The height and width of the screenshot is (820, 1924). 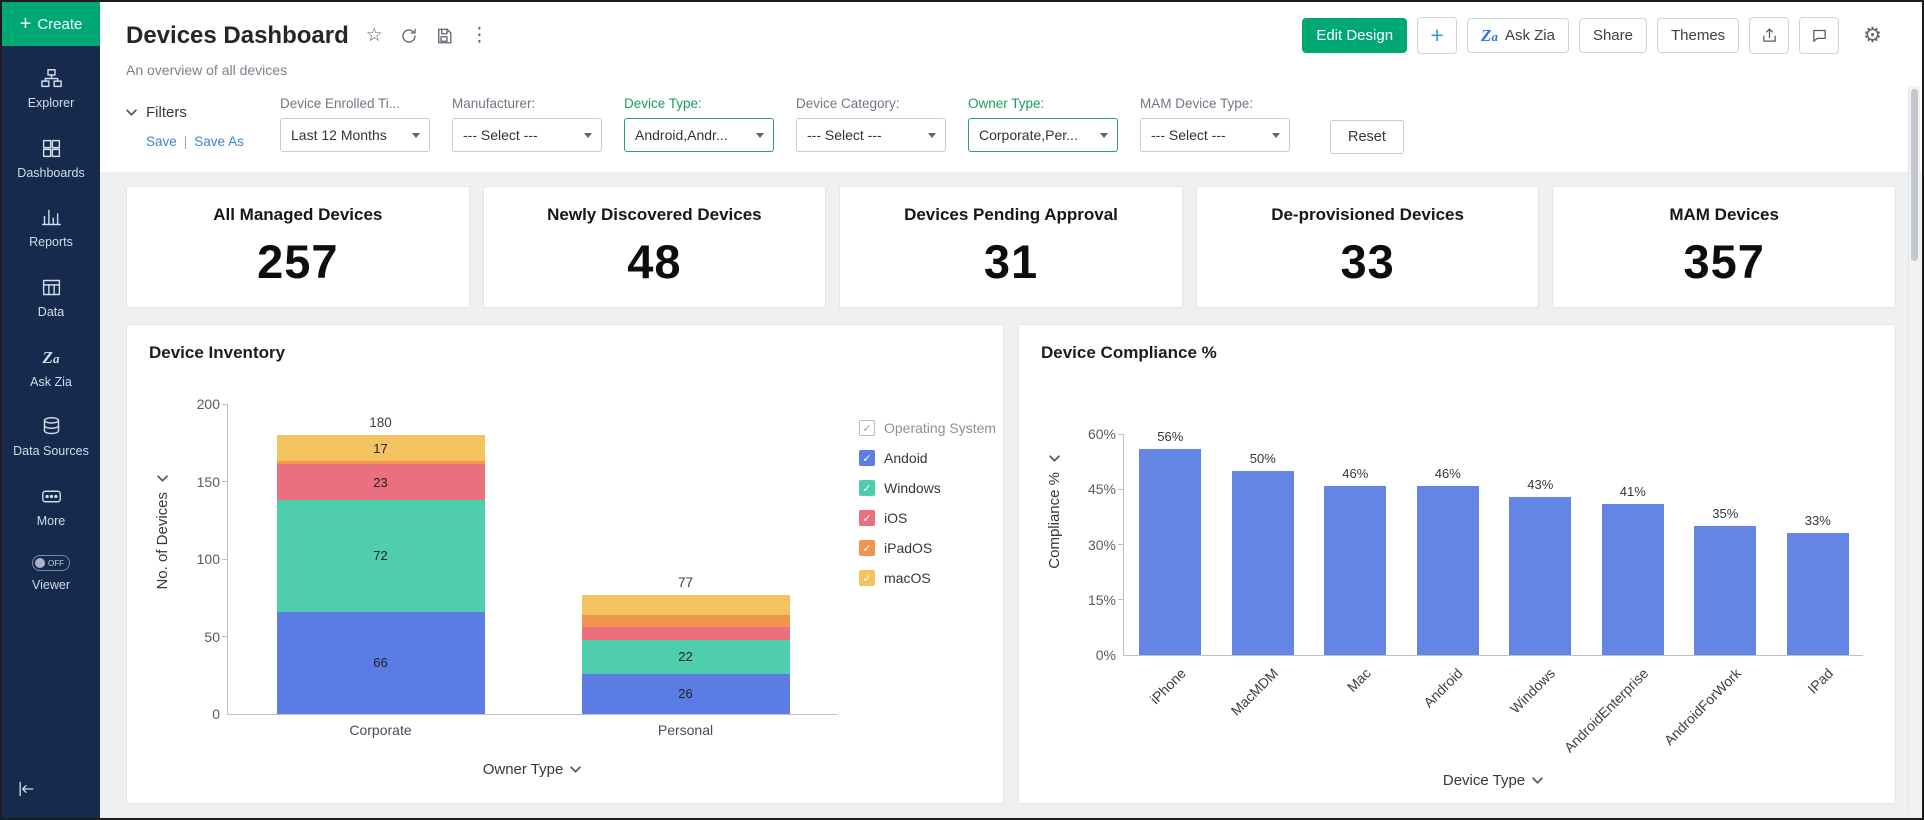 I want to click on sidebar-item-viewer: OFF Viewer, so click(x=51, y=574).